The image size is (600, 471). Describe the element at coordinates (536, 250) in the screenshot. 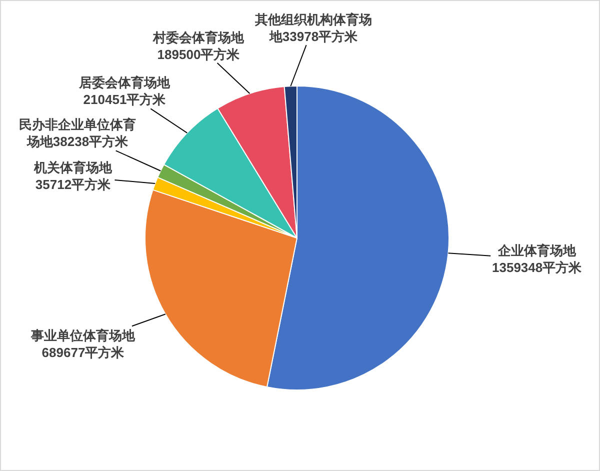

I see `slice-label: 企业体育场地` at that location.